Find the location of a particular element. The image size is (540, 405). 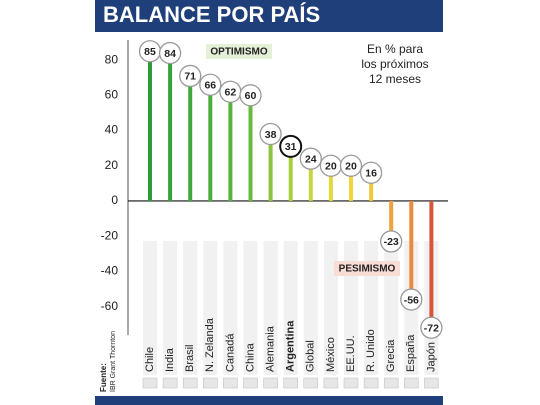

x-tick-label: México is located at coordinates (331, 354).